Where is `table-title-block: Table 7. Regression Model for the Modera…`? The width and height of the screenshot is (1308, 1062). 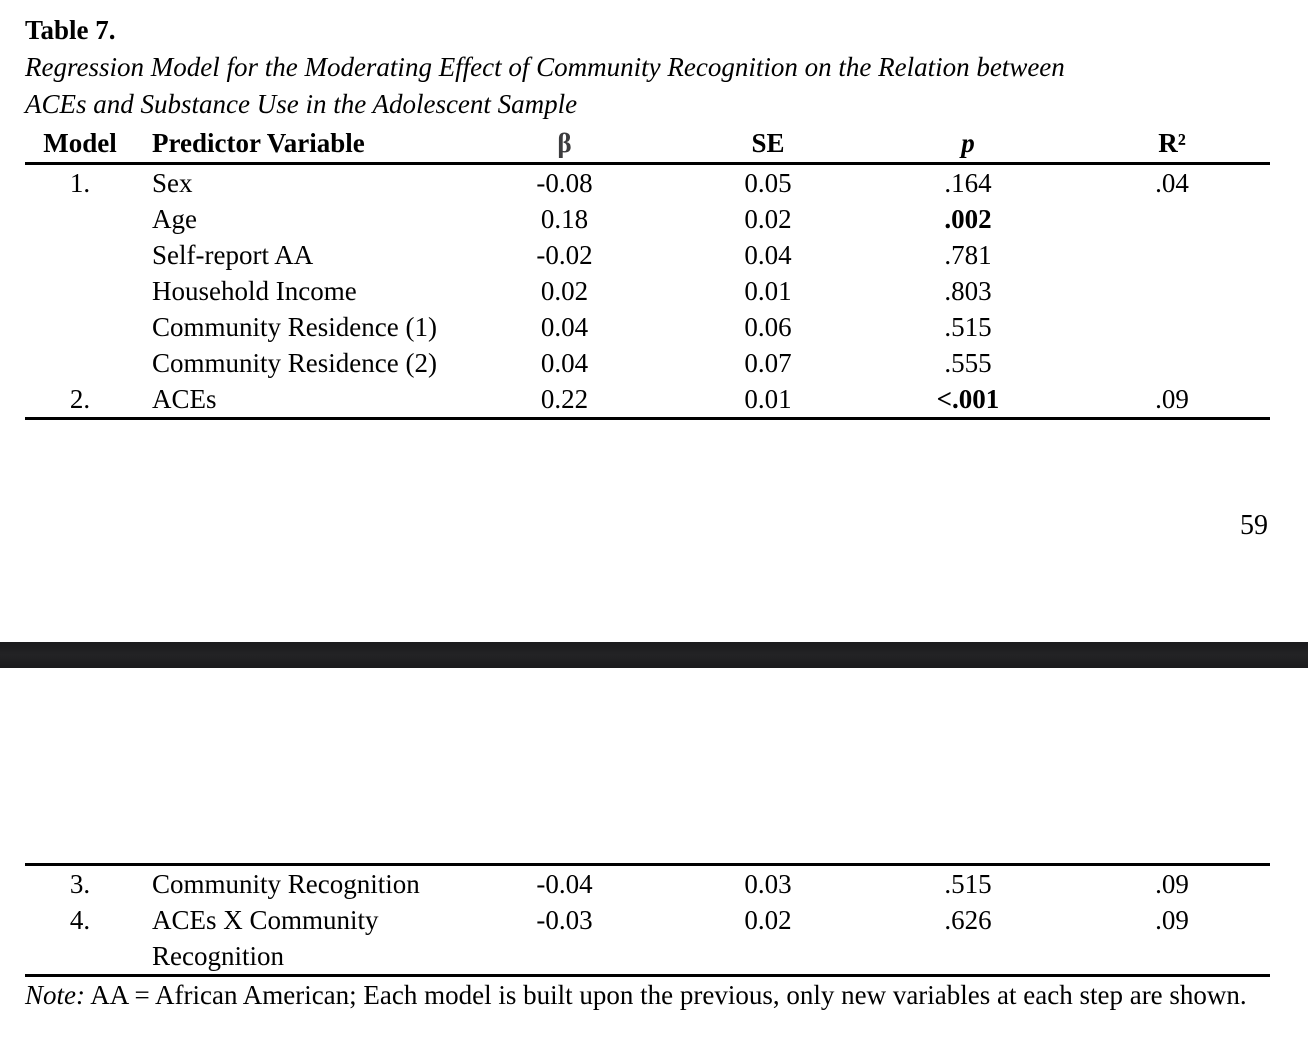
table-title-block: Table 7. Regression Model for the Modera… is located at coordinates (656, 67).